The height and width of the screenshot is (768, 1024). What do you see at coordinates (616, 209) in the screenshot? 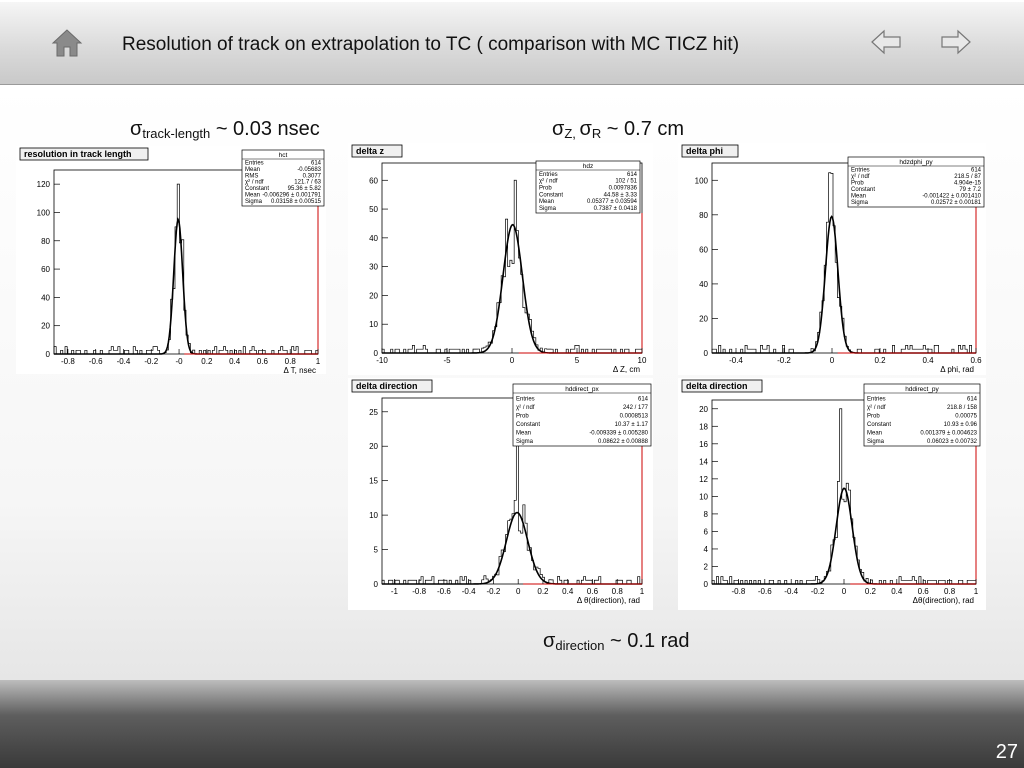
I see `svg-text: 0.7387 ± 0.0418` at bounding box center [616, 209].